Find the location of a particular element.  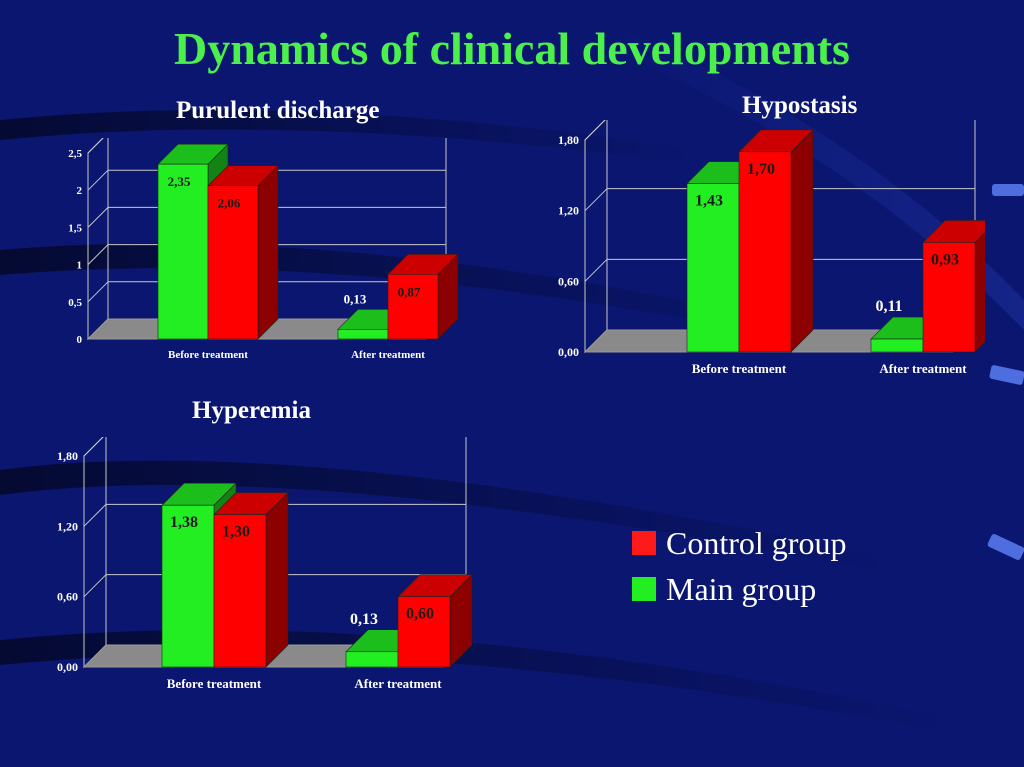

chart-title-purulent-discharge: Purulent discharge is located at coordinates (278, 110).